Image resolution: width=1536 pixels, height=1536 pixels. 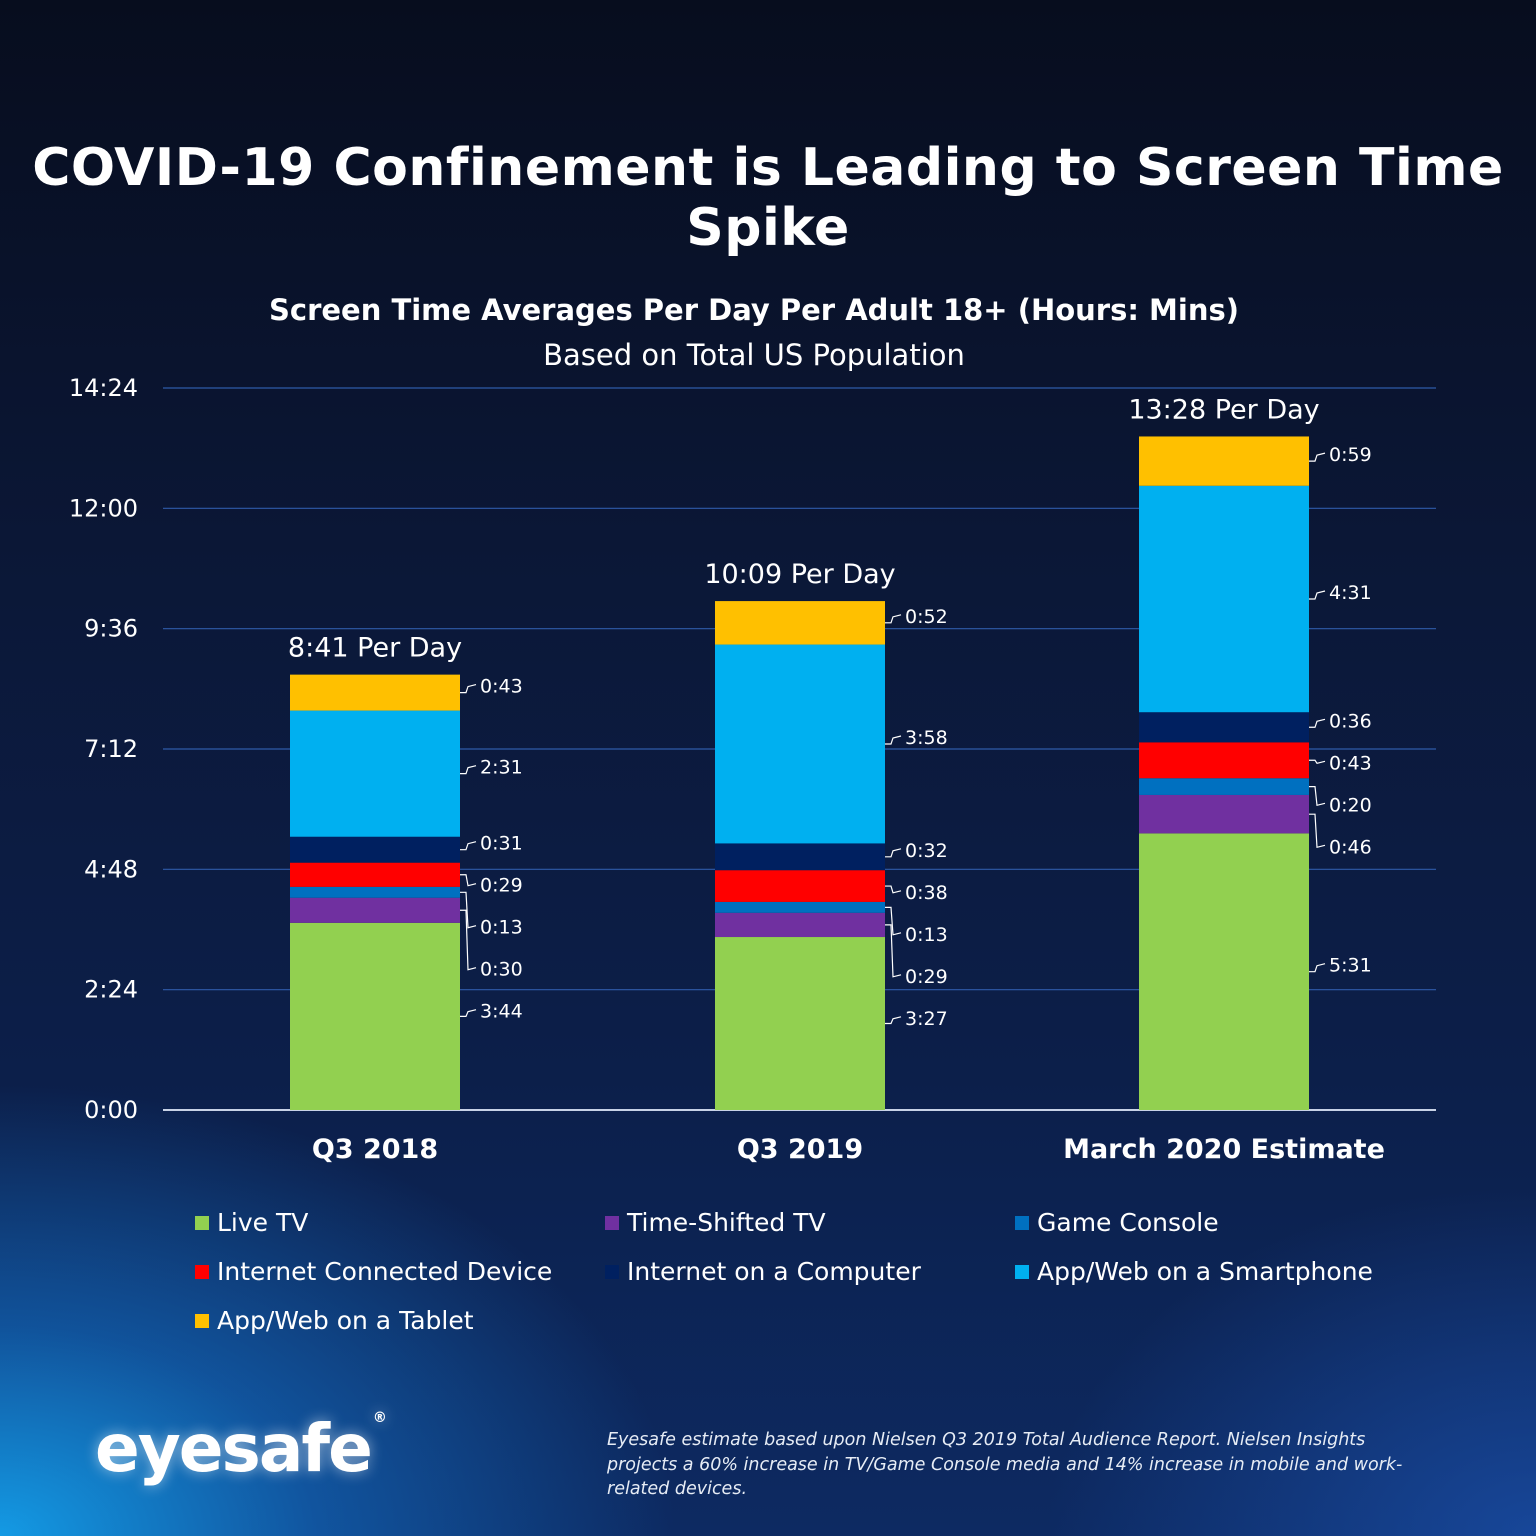 What do you see at coordinates (1350, 455) in the screenshot?
I see `data-label: 0:59` at bounding box center [1350, 455].